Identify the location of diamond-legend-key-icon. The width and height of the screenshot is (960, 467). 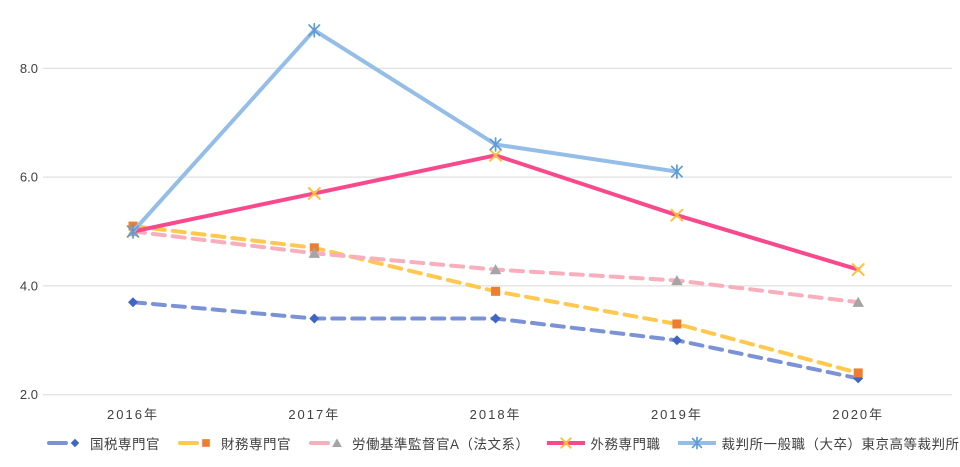
(63, 443).